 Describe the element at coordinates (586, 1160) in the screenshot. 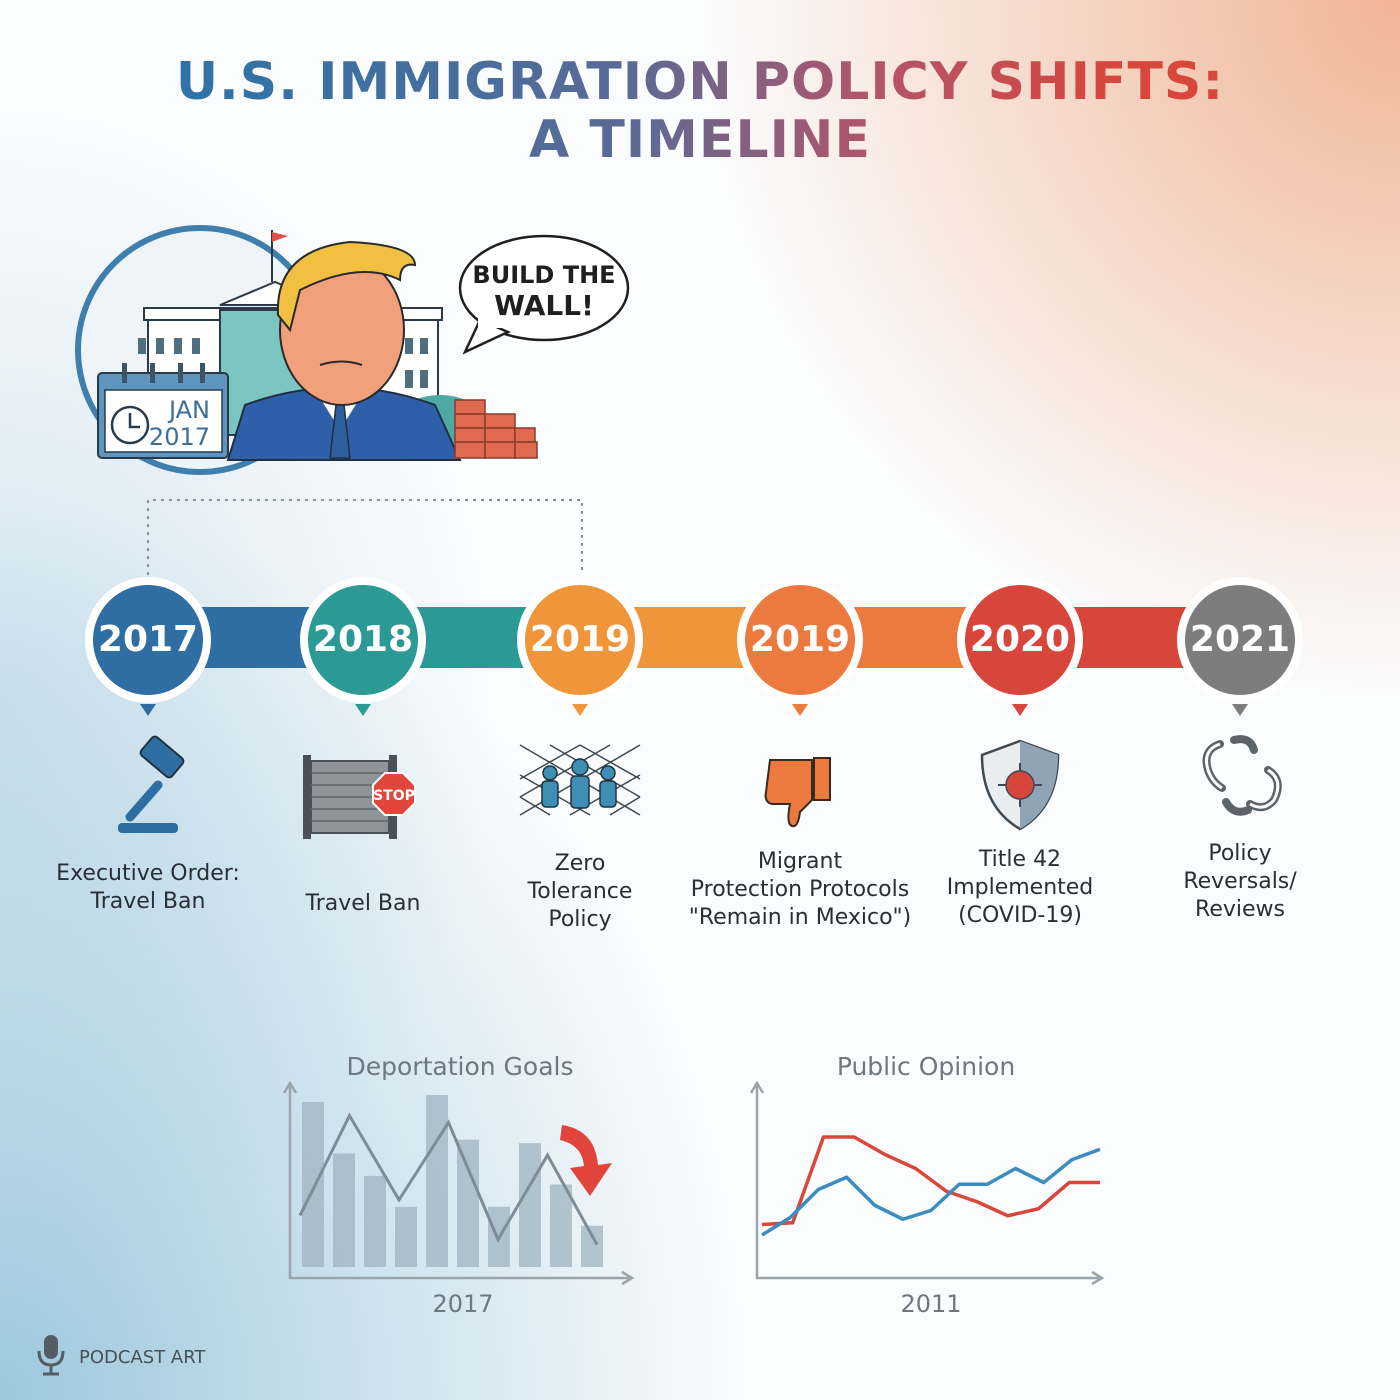

I see `down-arrow-icon` at that location.